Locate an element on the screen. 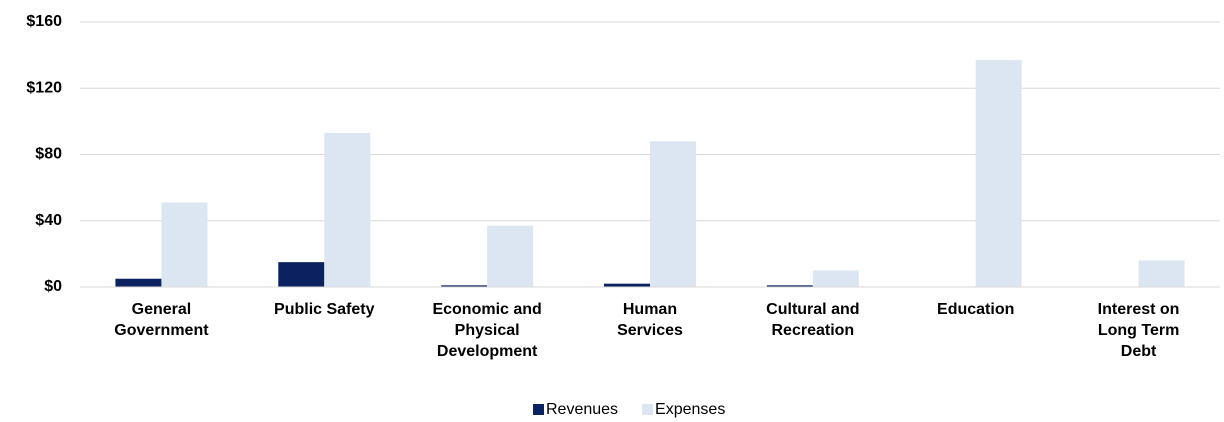 The height and width of the screenshot is (422, 1224). x-tick-label: Human Services is located at coordinates (650, 320).